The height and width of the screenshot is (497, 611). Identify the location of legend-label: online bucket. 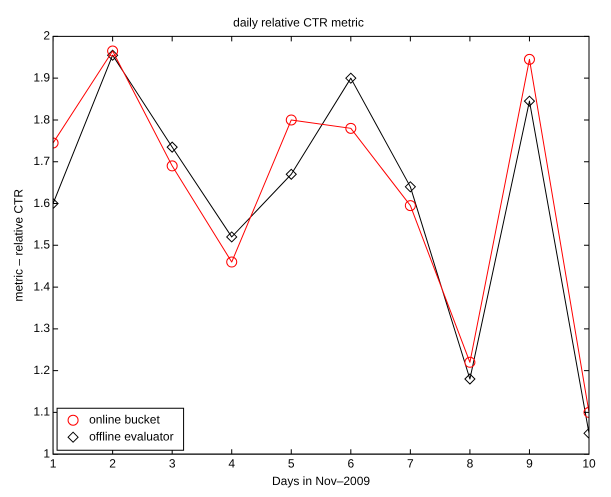
(124, 419).